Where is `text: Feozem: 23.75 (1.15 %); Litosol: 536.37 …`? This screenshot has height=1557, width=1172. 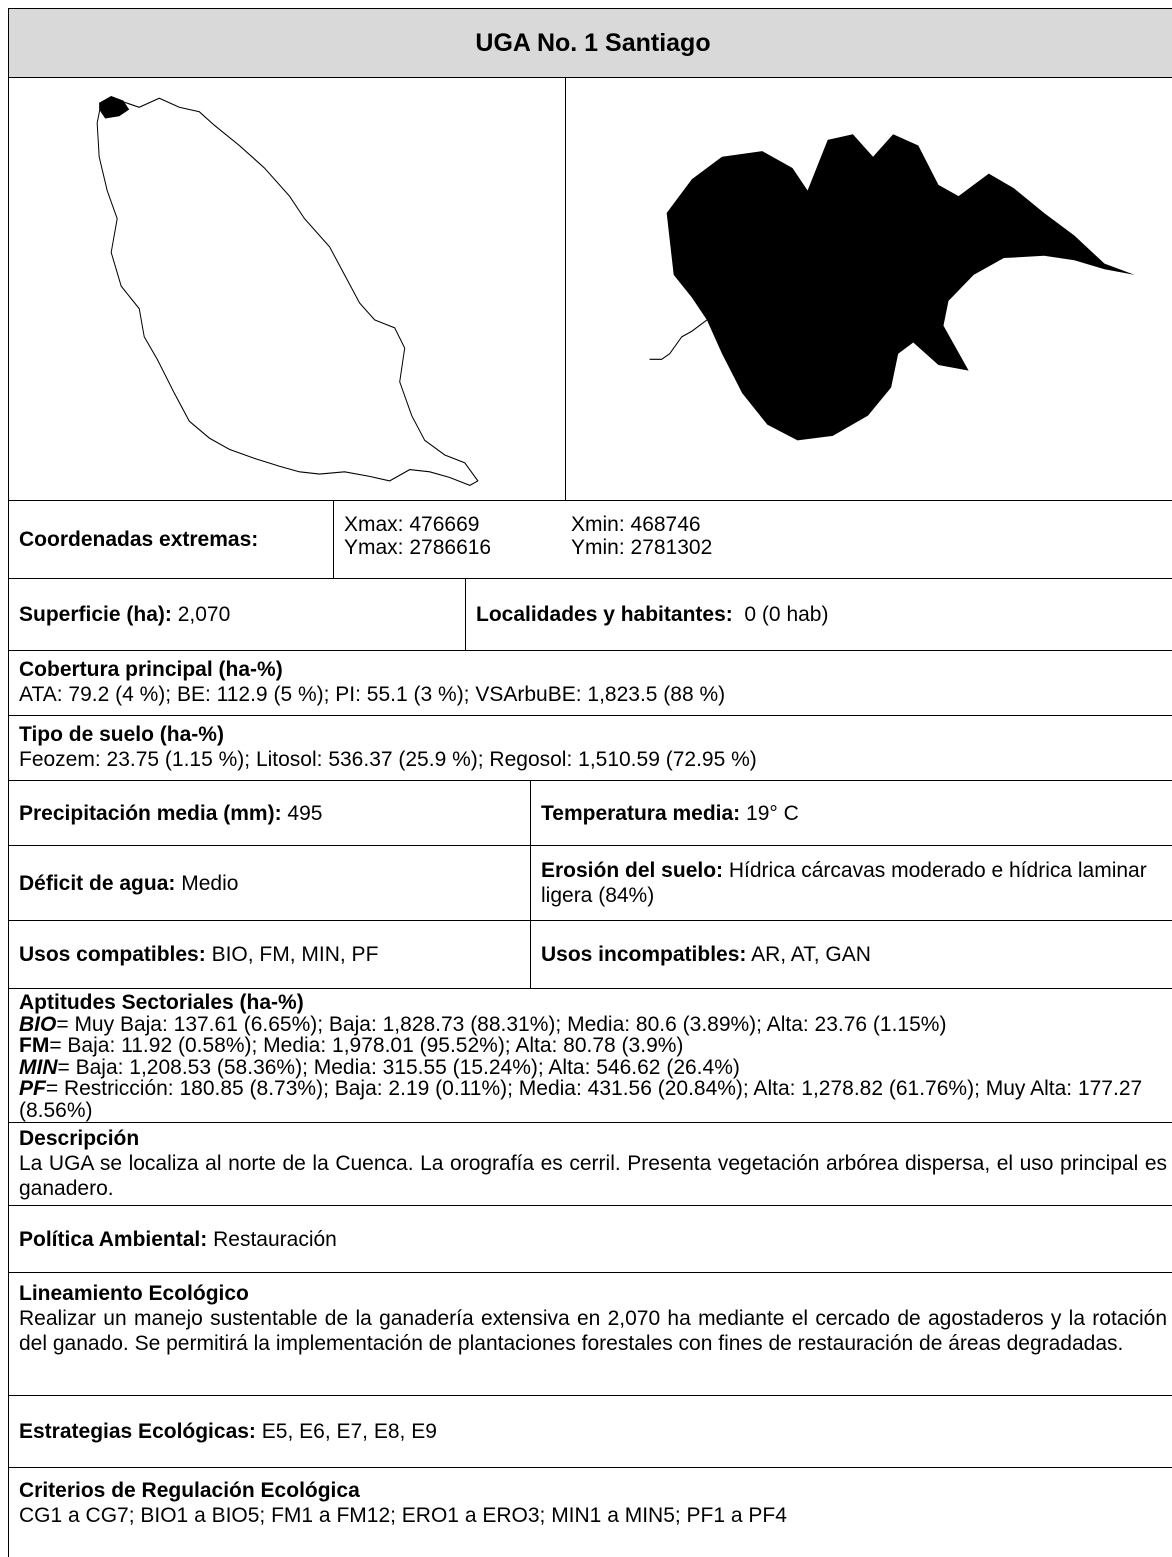
text: Feozem: 23.75 (1.15 %); Litosol: 536.37 … is located at coordinates (388, 759).